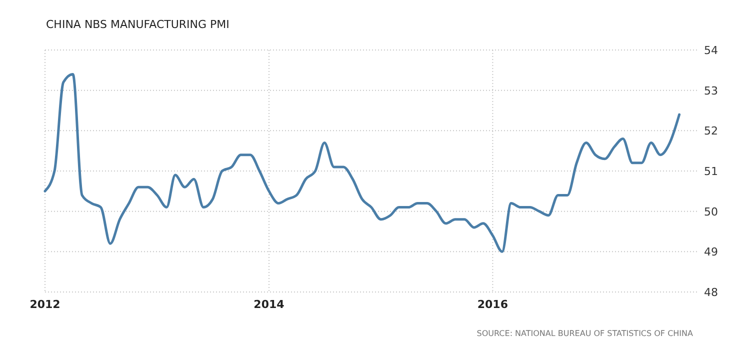 The width and height of the screenshot is (730, 340). Describe the element at coordinates (711, 131) in the screenshot. I see `y-tick-label: 52` at that location.